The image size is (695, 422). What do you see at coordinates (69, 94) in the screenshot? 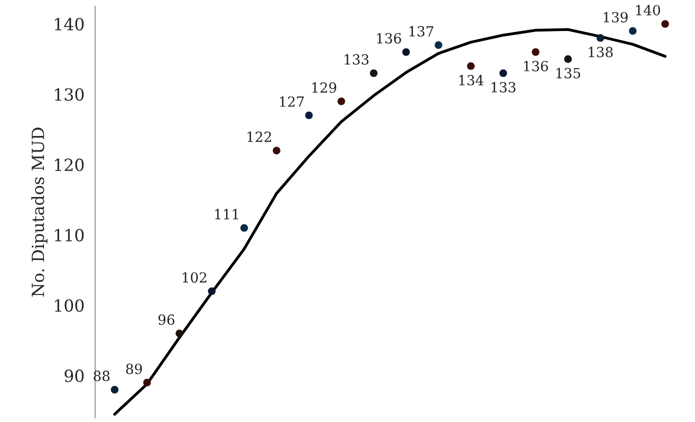
I see `y-tick-label: 130` at bounding box center [69, 94].